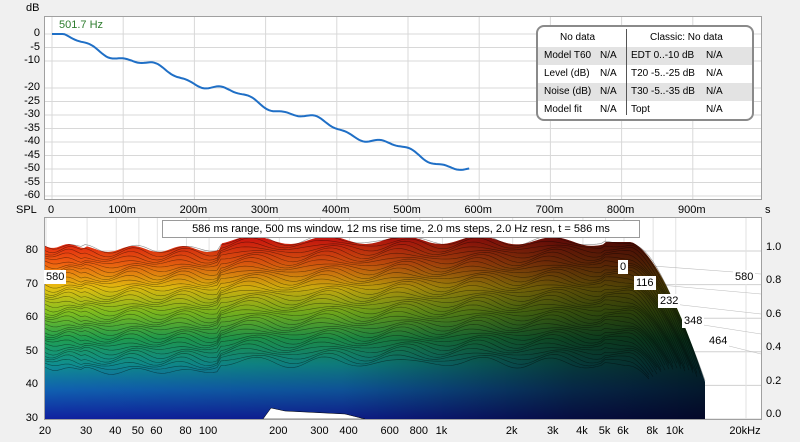 The height and width of the screenshot is (442, 800). What do you see at coordinates (26, 210) in the screenshot?
I see `waterfall-y-unit: SPL` at bounding box center [26, 210].